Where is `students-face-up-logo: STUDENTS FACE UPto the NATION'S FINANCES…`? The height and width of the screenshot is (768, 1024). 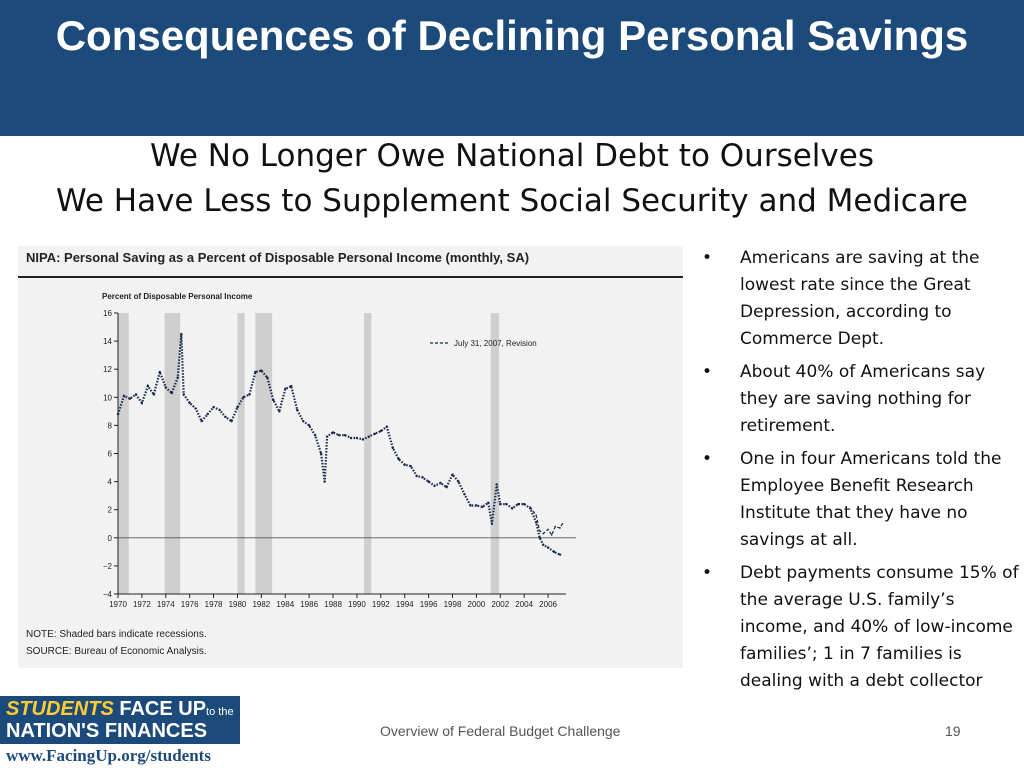
students-face-up-logo: STUDENTS FACE UPto the NATION'S FINANCES… is located at coordinates (120, 732).